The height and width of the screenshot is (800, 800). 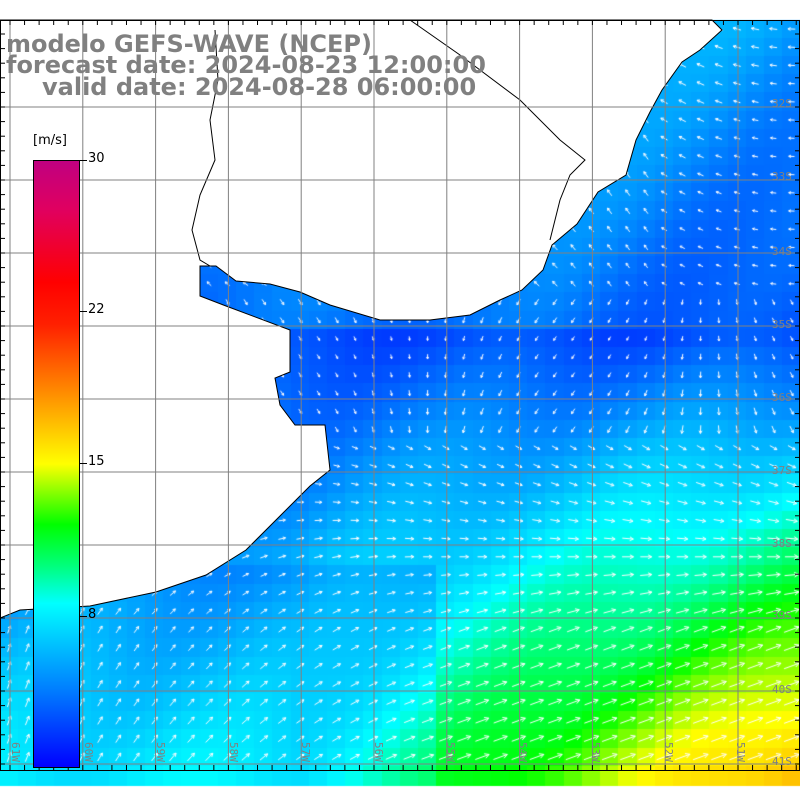 I want to click on colorbar-label-8: 8, so click(x=92, y=614).